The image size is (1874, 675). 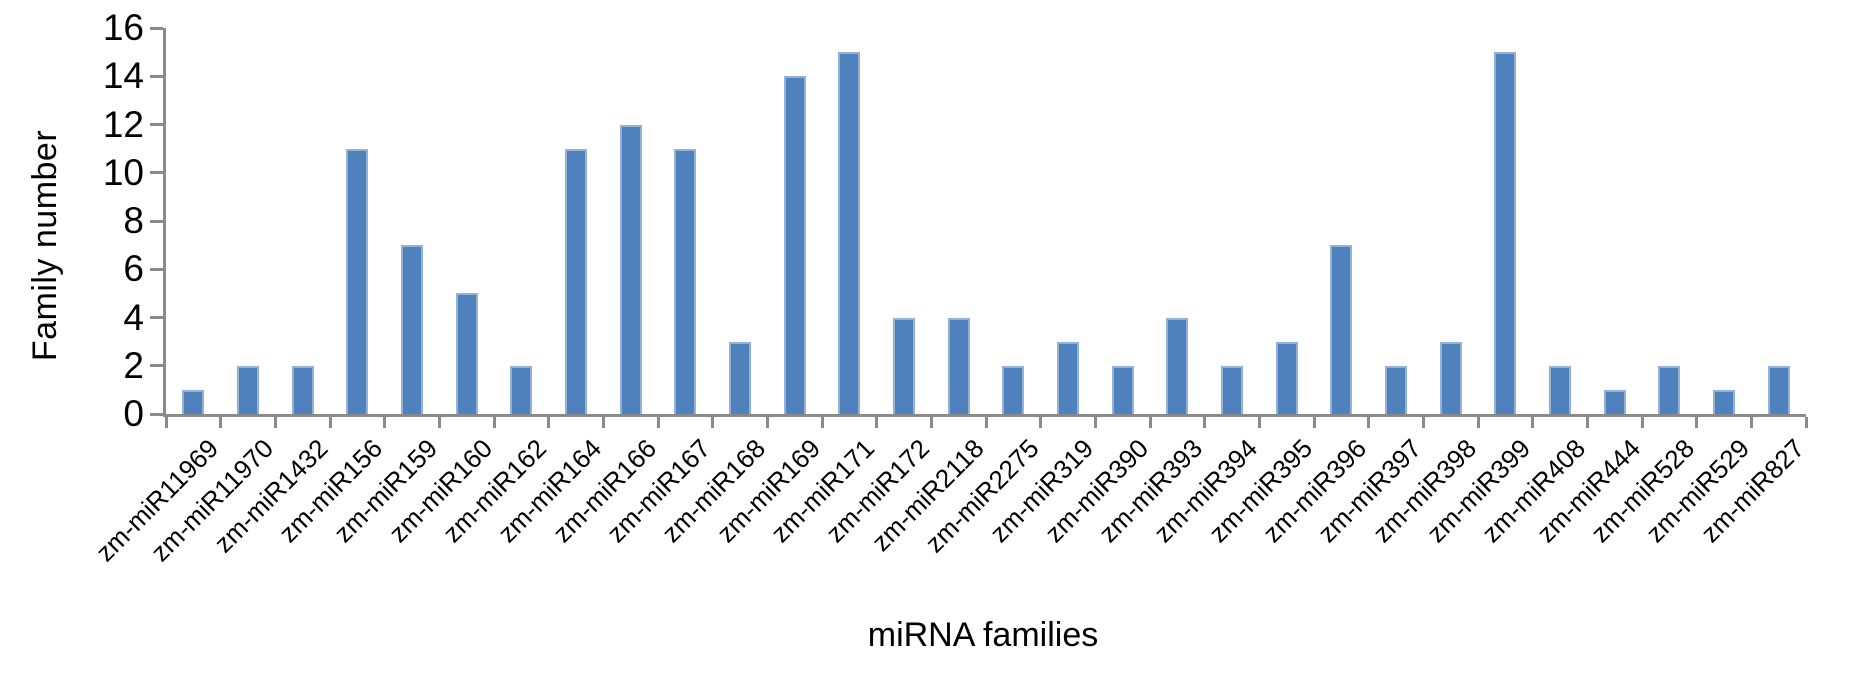 I want to click on y-axis-title-text: Family number, so click(x=45, y=245).